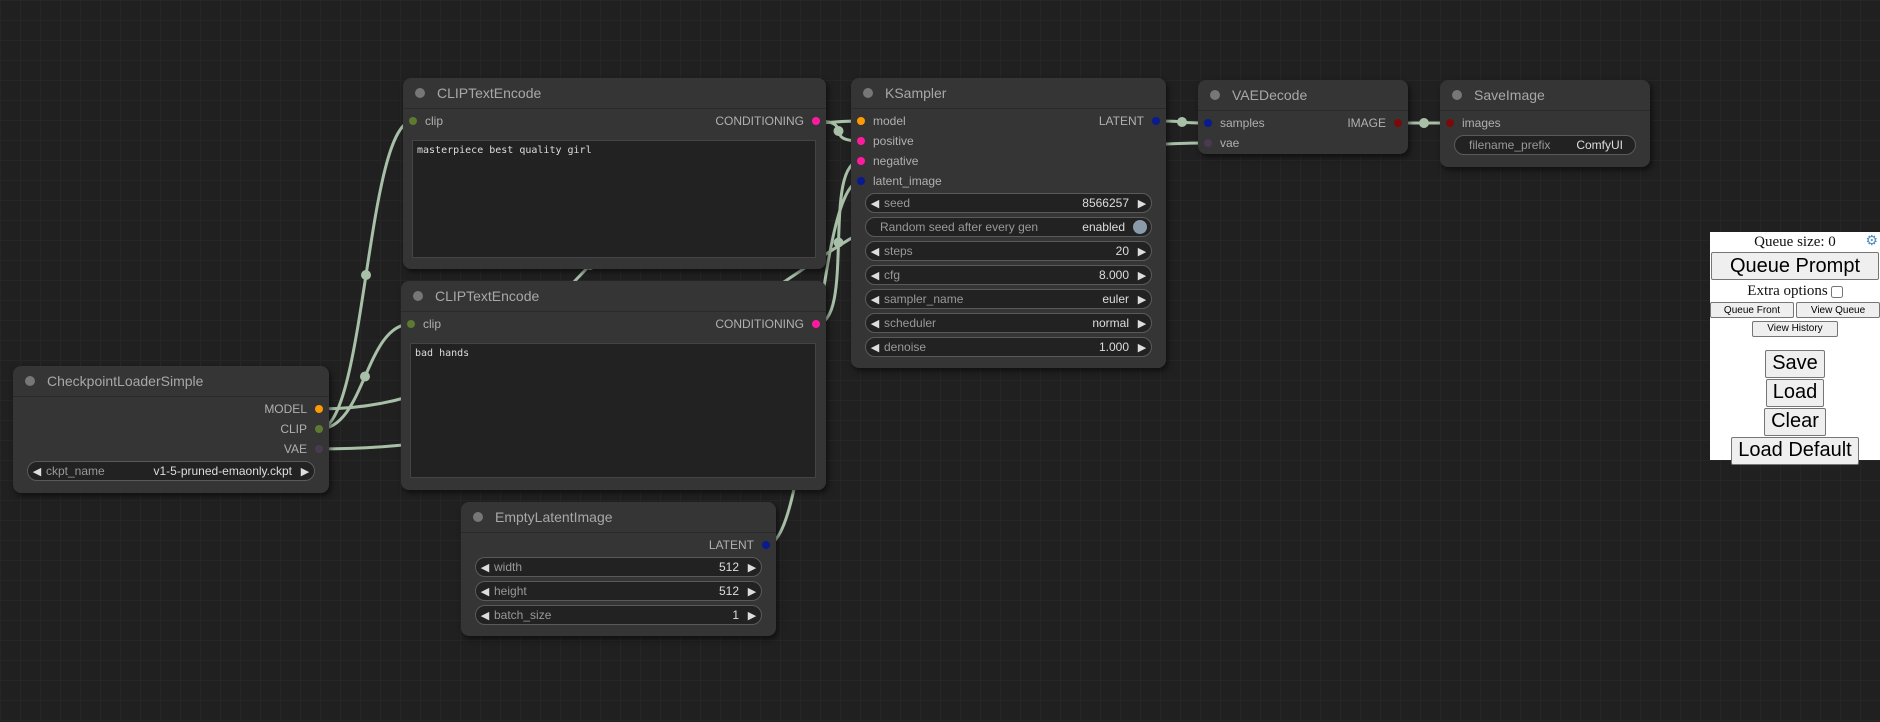 This screenshot has width=1880, height=722. Describe the element at coordinates (1795, 450) in the screenshot. I see `load-default-button: Load Default` at that location.